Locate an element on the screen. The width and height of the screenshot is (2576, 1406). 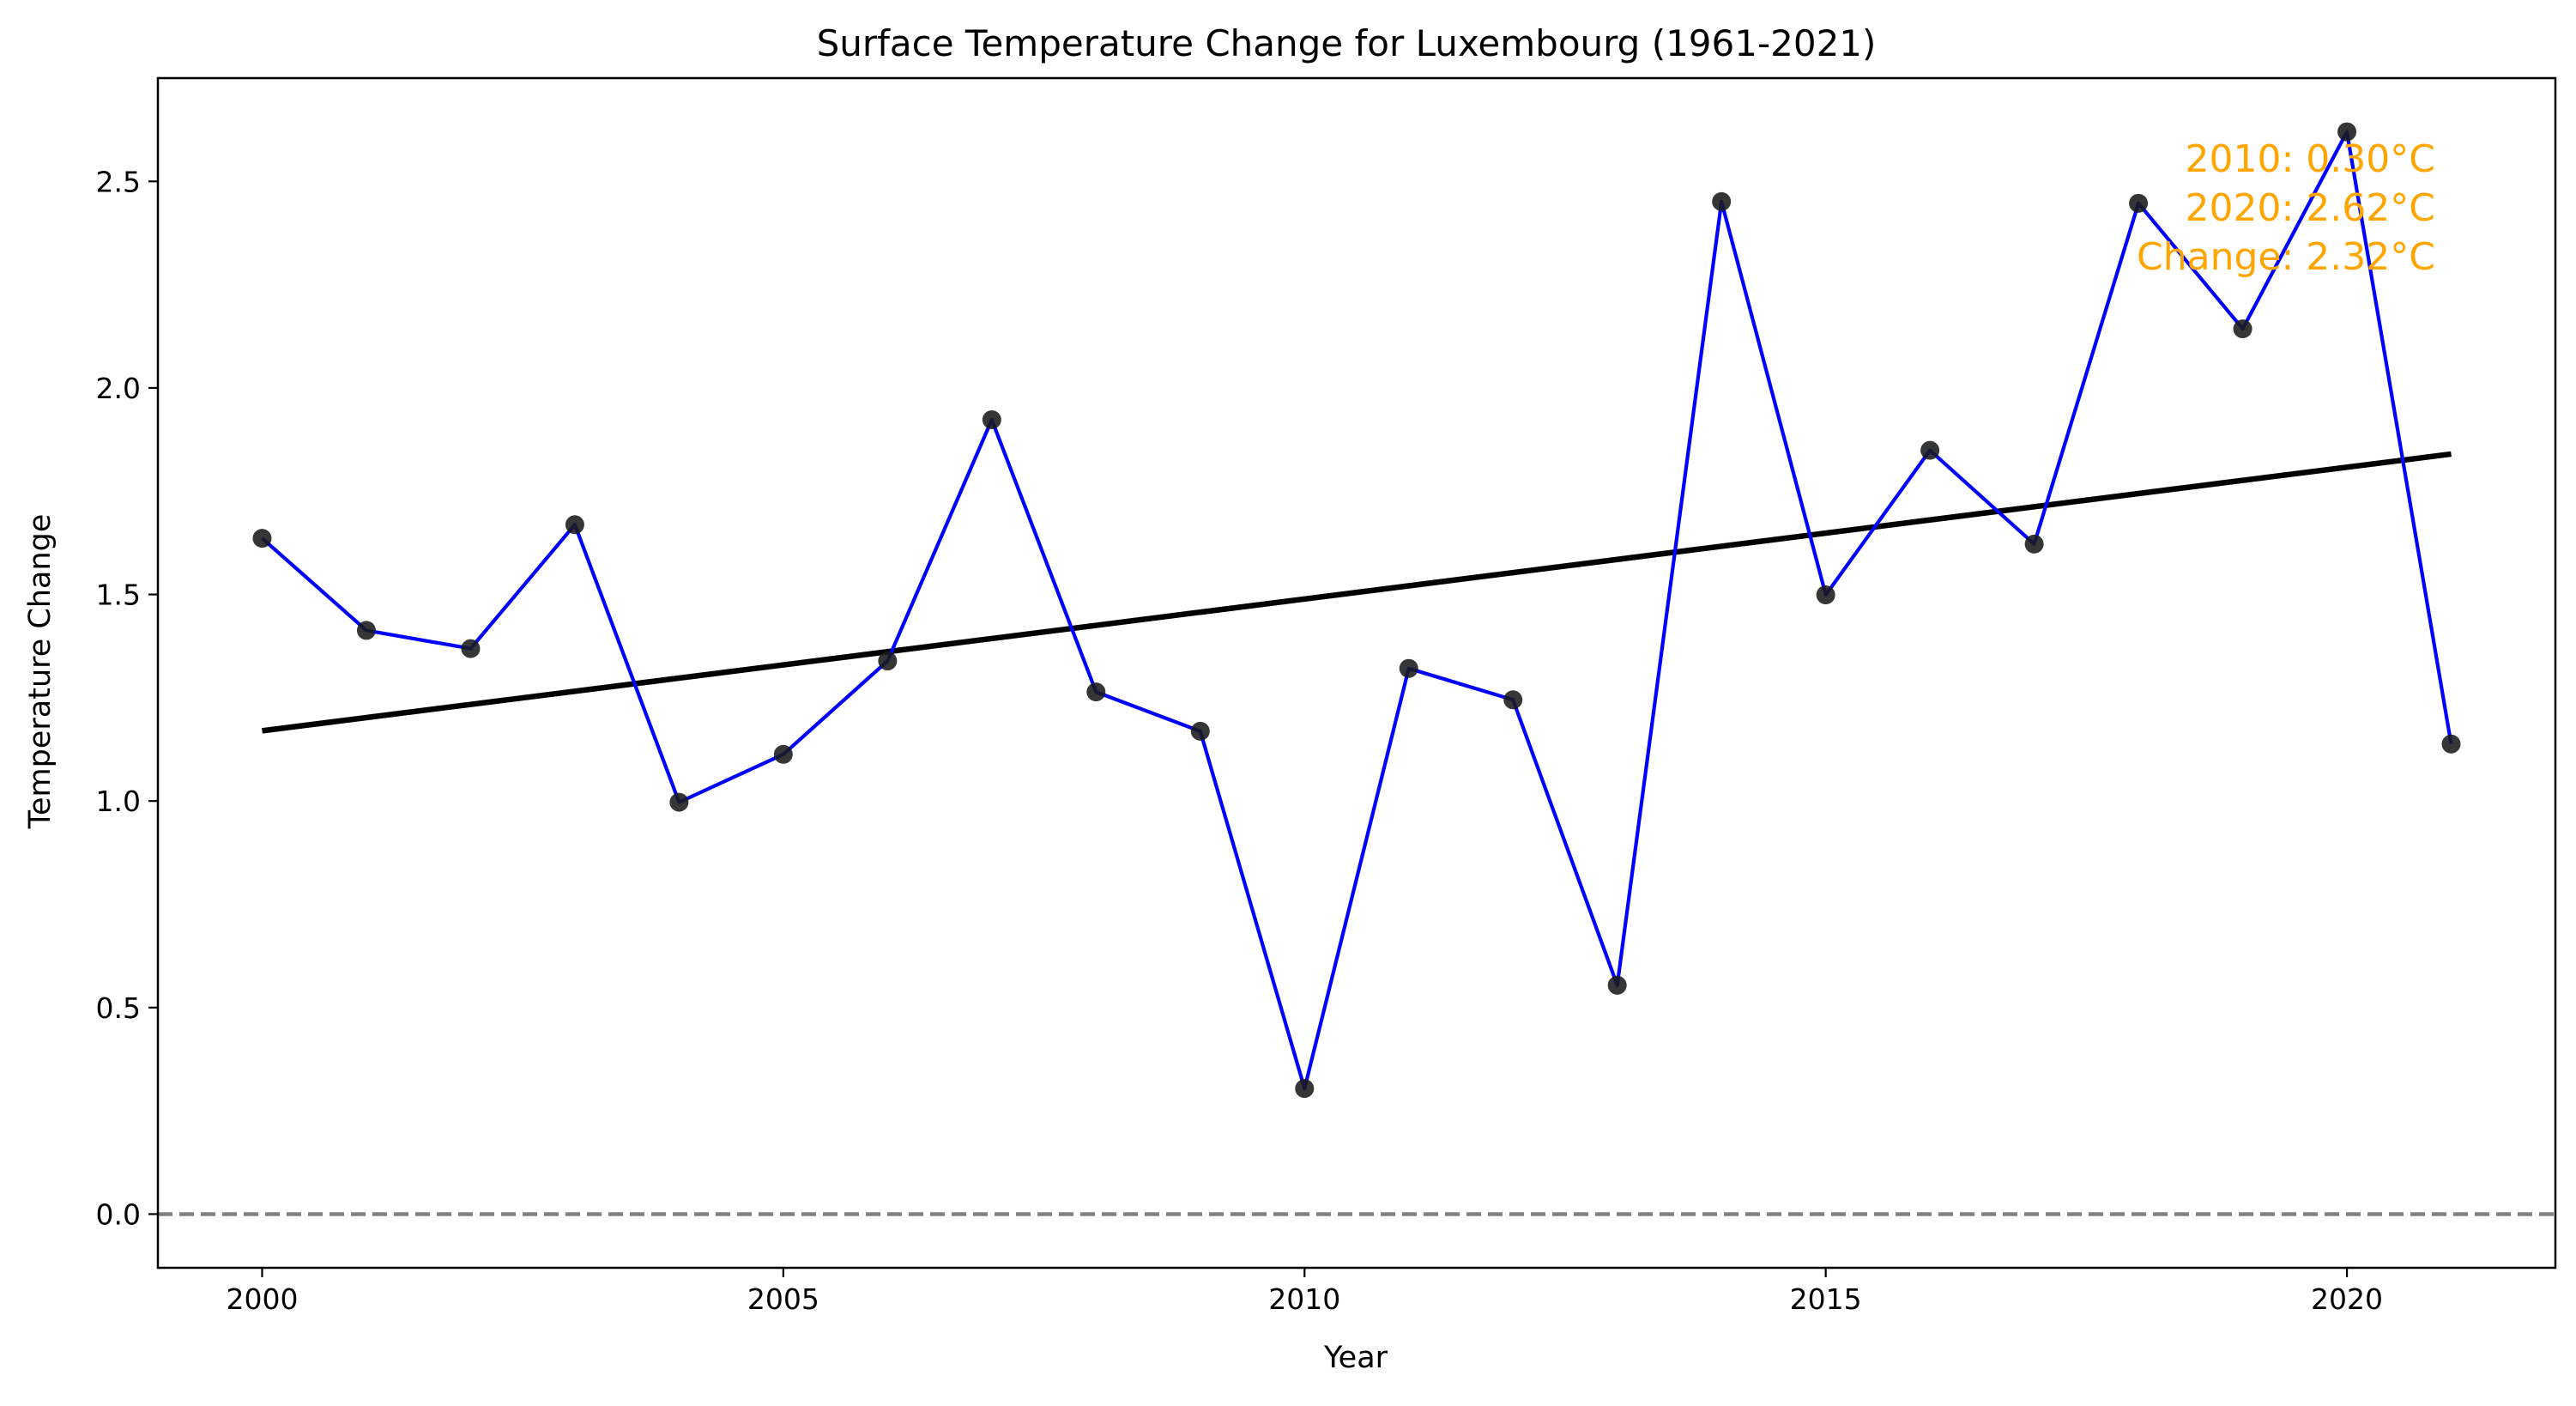
data-point-2009 is located at coordinates (1200, 731).